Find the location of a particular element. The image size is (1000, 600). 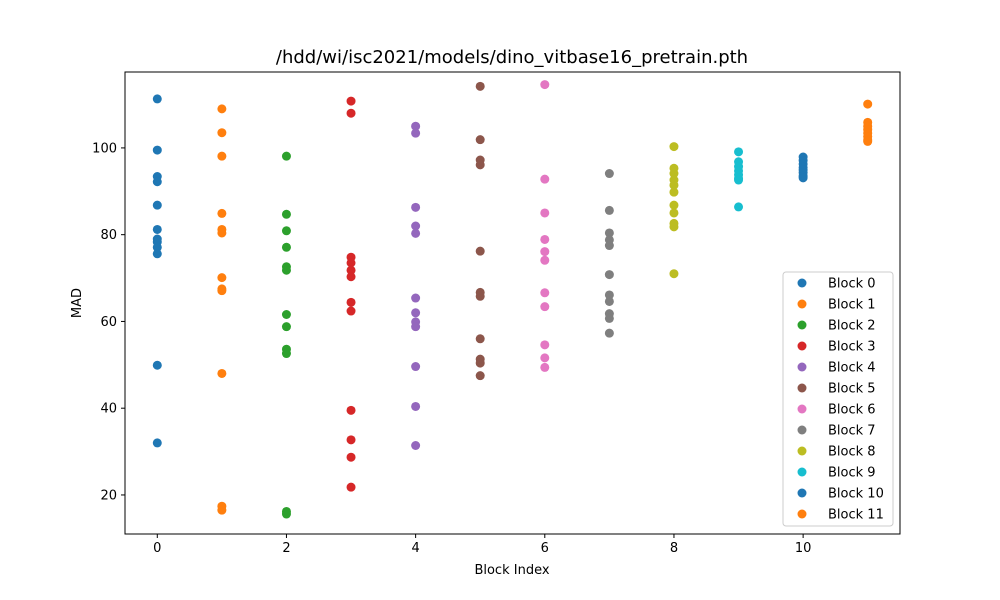

legend-label-block-1: Block 1 is located at coordinates (852, 305).